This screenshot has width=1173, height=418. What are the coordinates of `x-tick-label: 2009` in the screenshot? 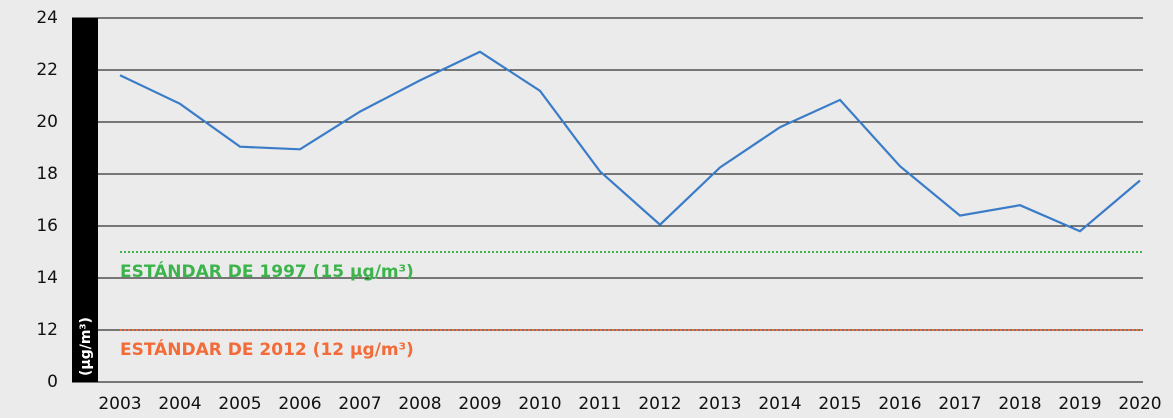 It's located at (479, 404).